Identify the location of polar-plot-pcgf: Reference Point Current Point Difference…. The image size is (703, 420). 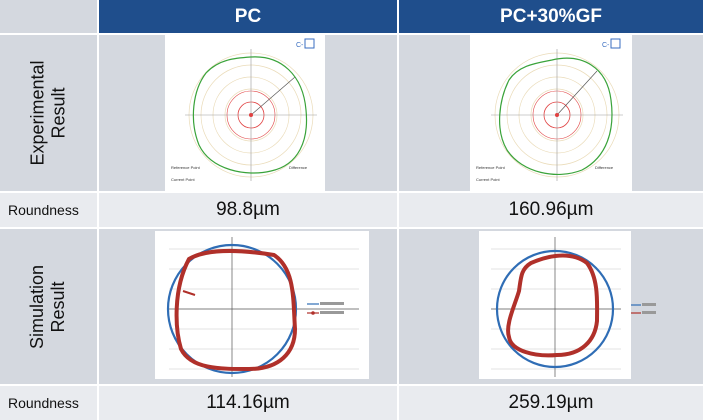
(551, 113).